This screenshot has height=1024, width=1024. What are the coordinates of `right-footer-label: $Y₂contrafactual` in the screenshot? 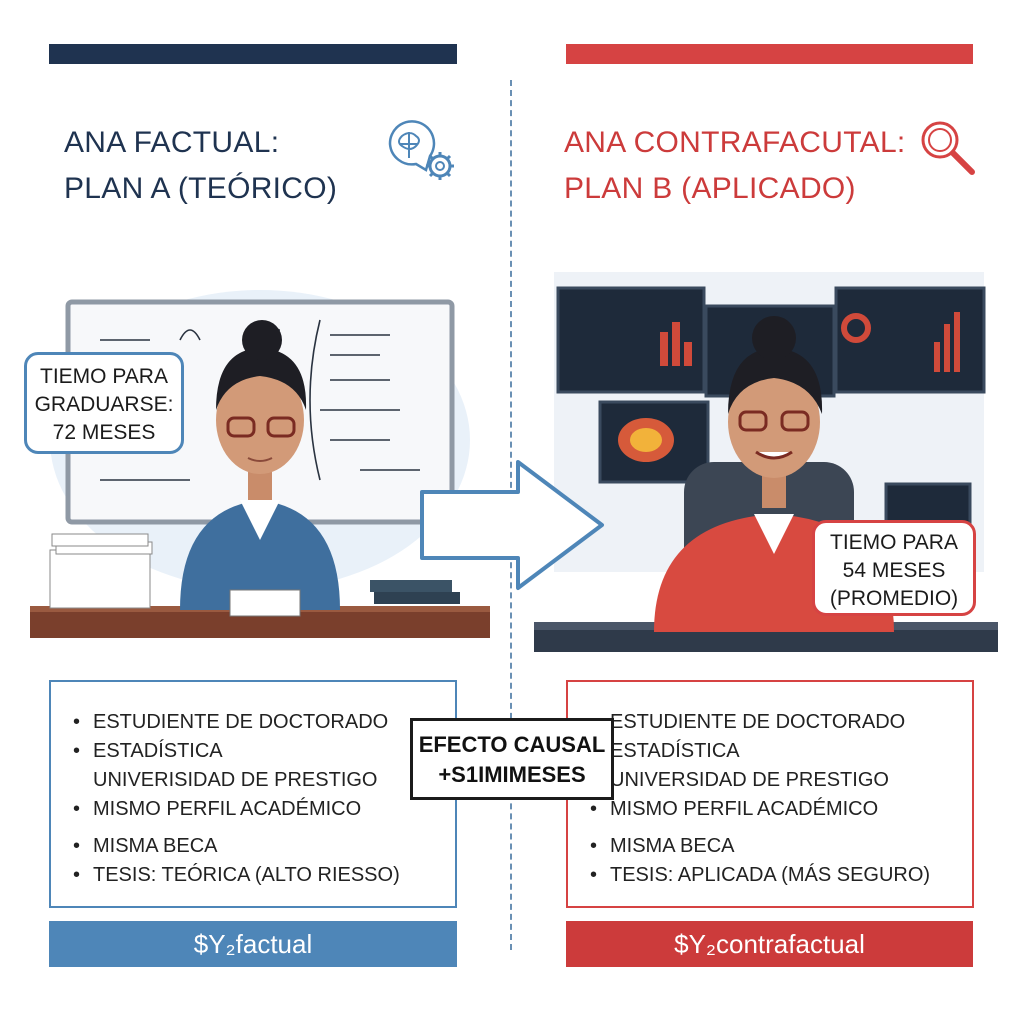 It's located at (769, 944).